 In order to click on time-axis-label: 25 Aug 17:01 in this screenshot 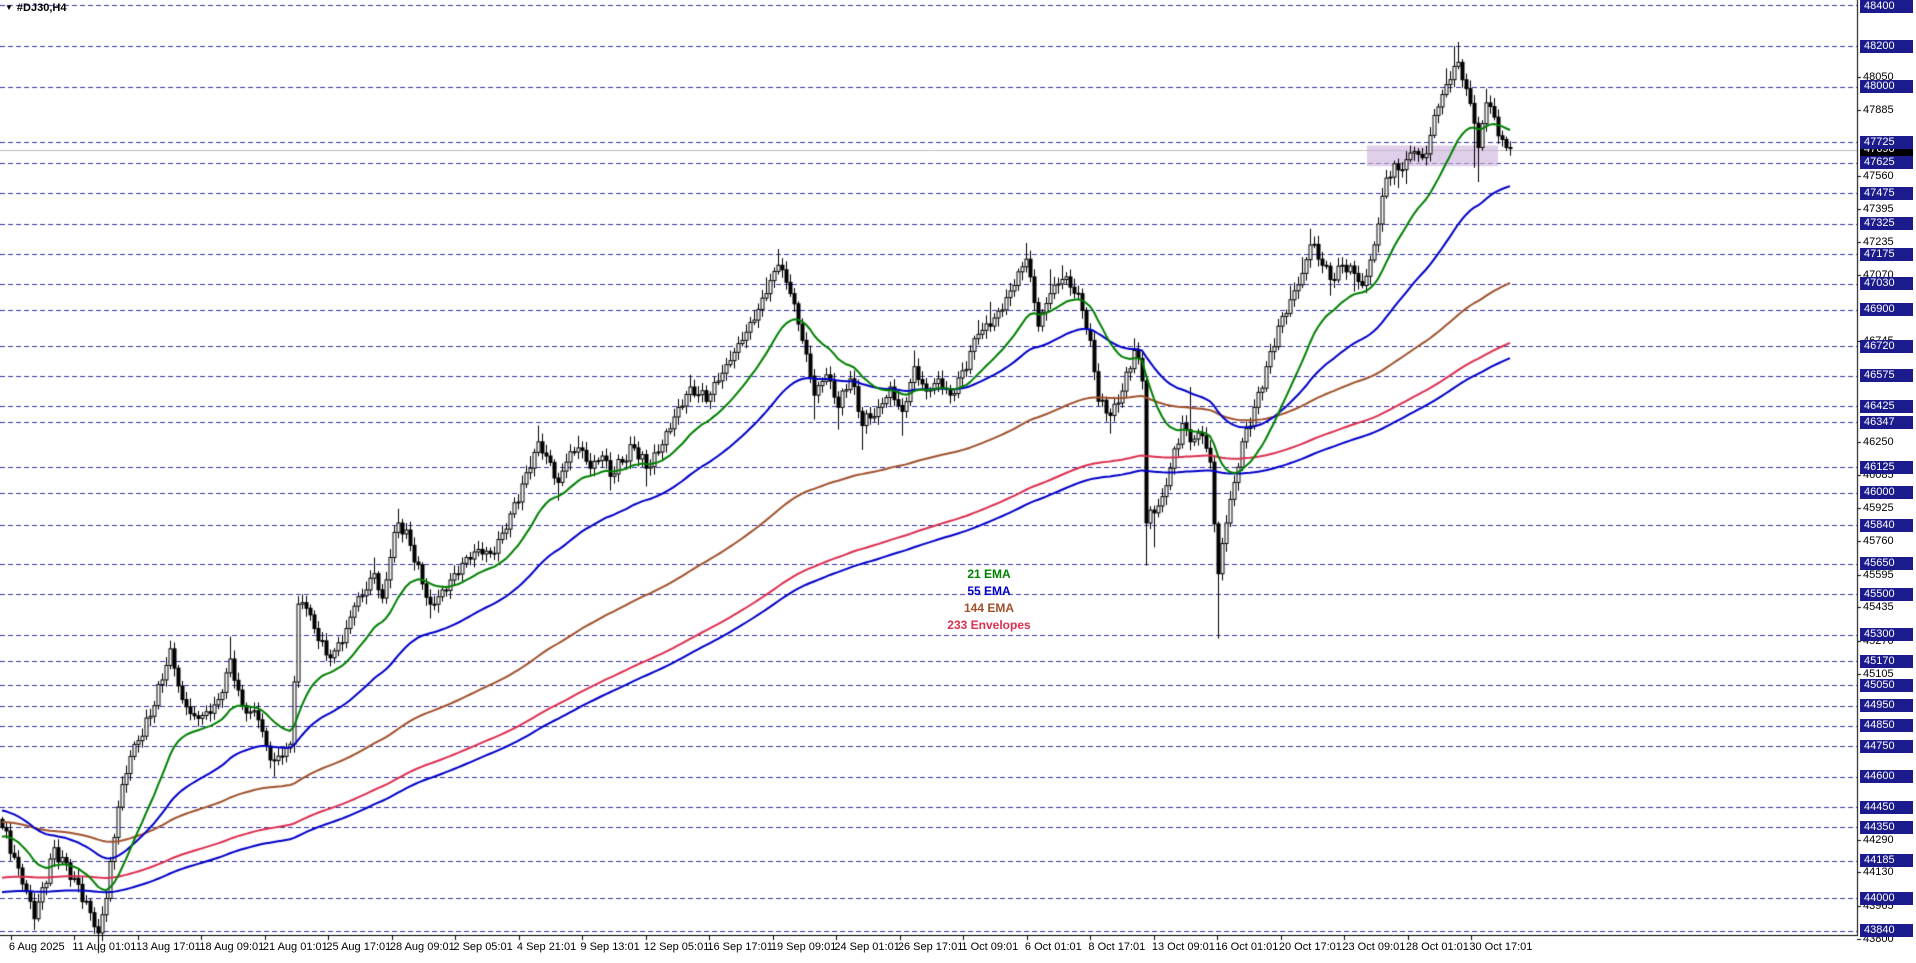, I will do `click(359, 947)`.